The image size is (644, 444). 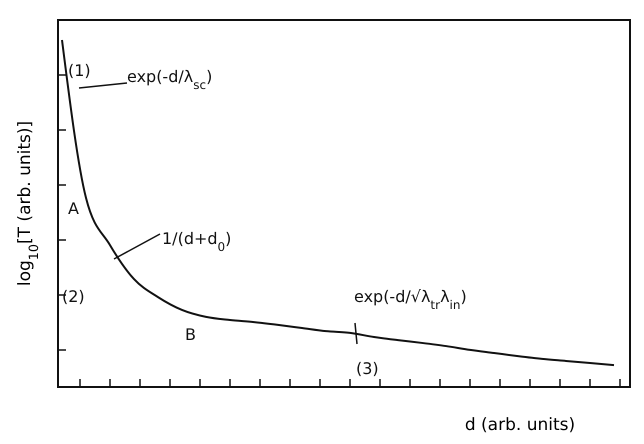 What do you see at coordinates (169, 79) in the screenshot?
I see `annotation: exp(-d/λ$_{sc}$)` at bounding box center [169, 79].